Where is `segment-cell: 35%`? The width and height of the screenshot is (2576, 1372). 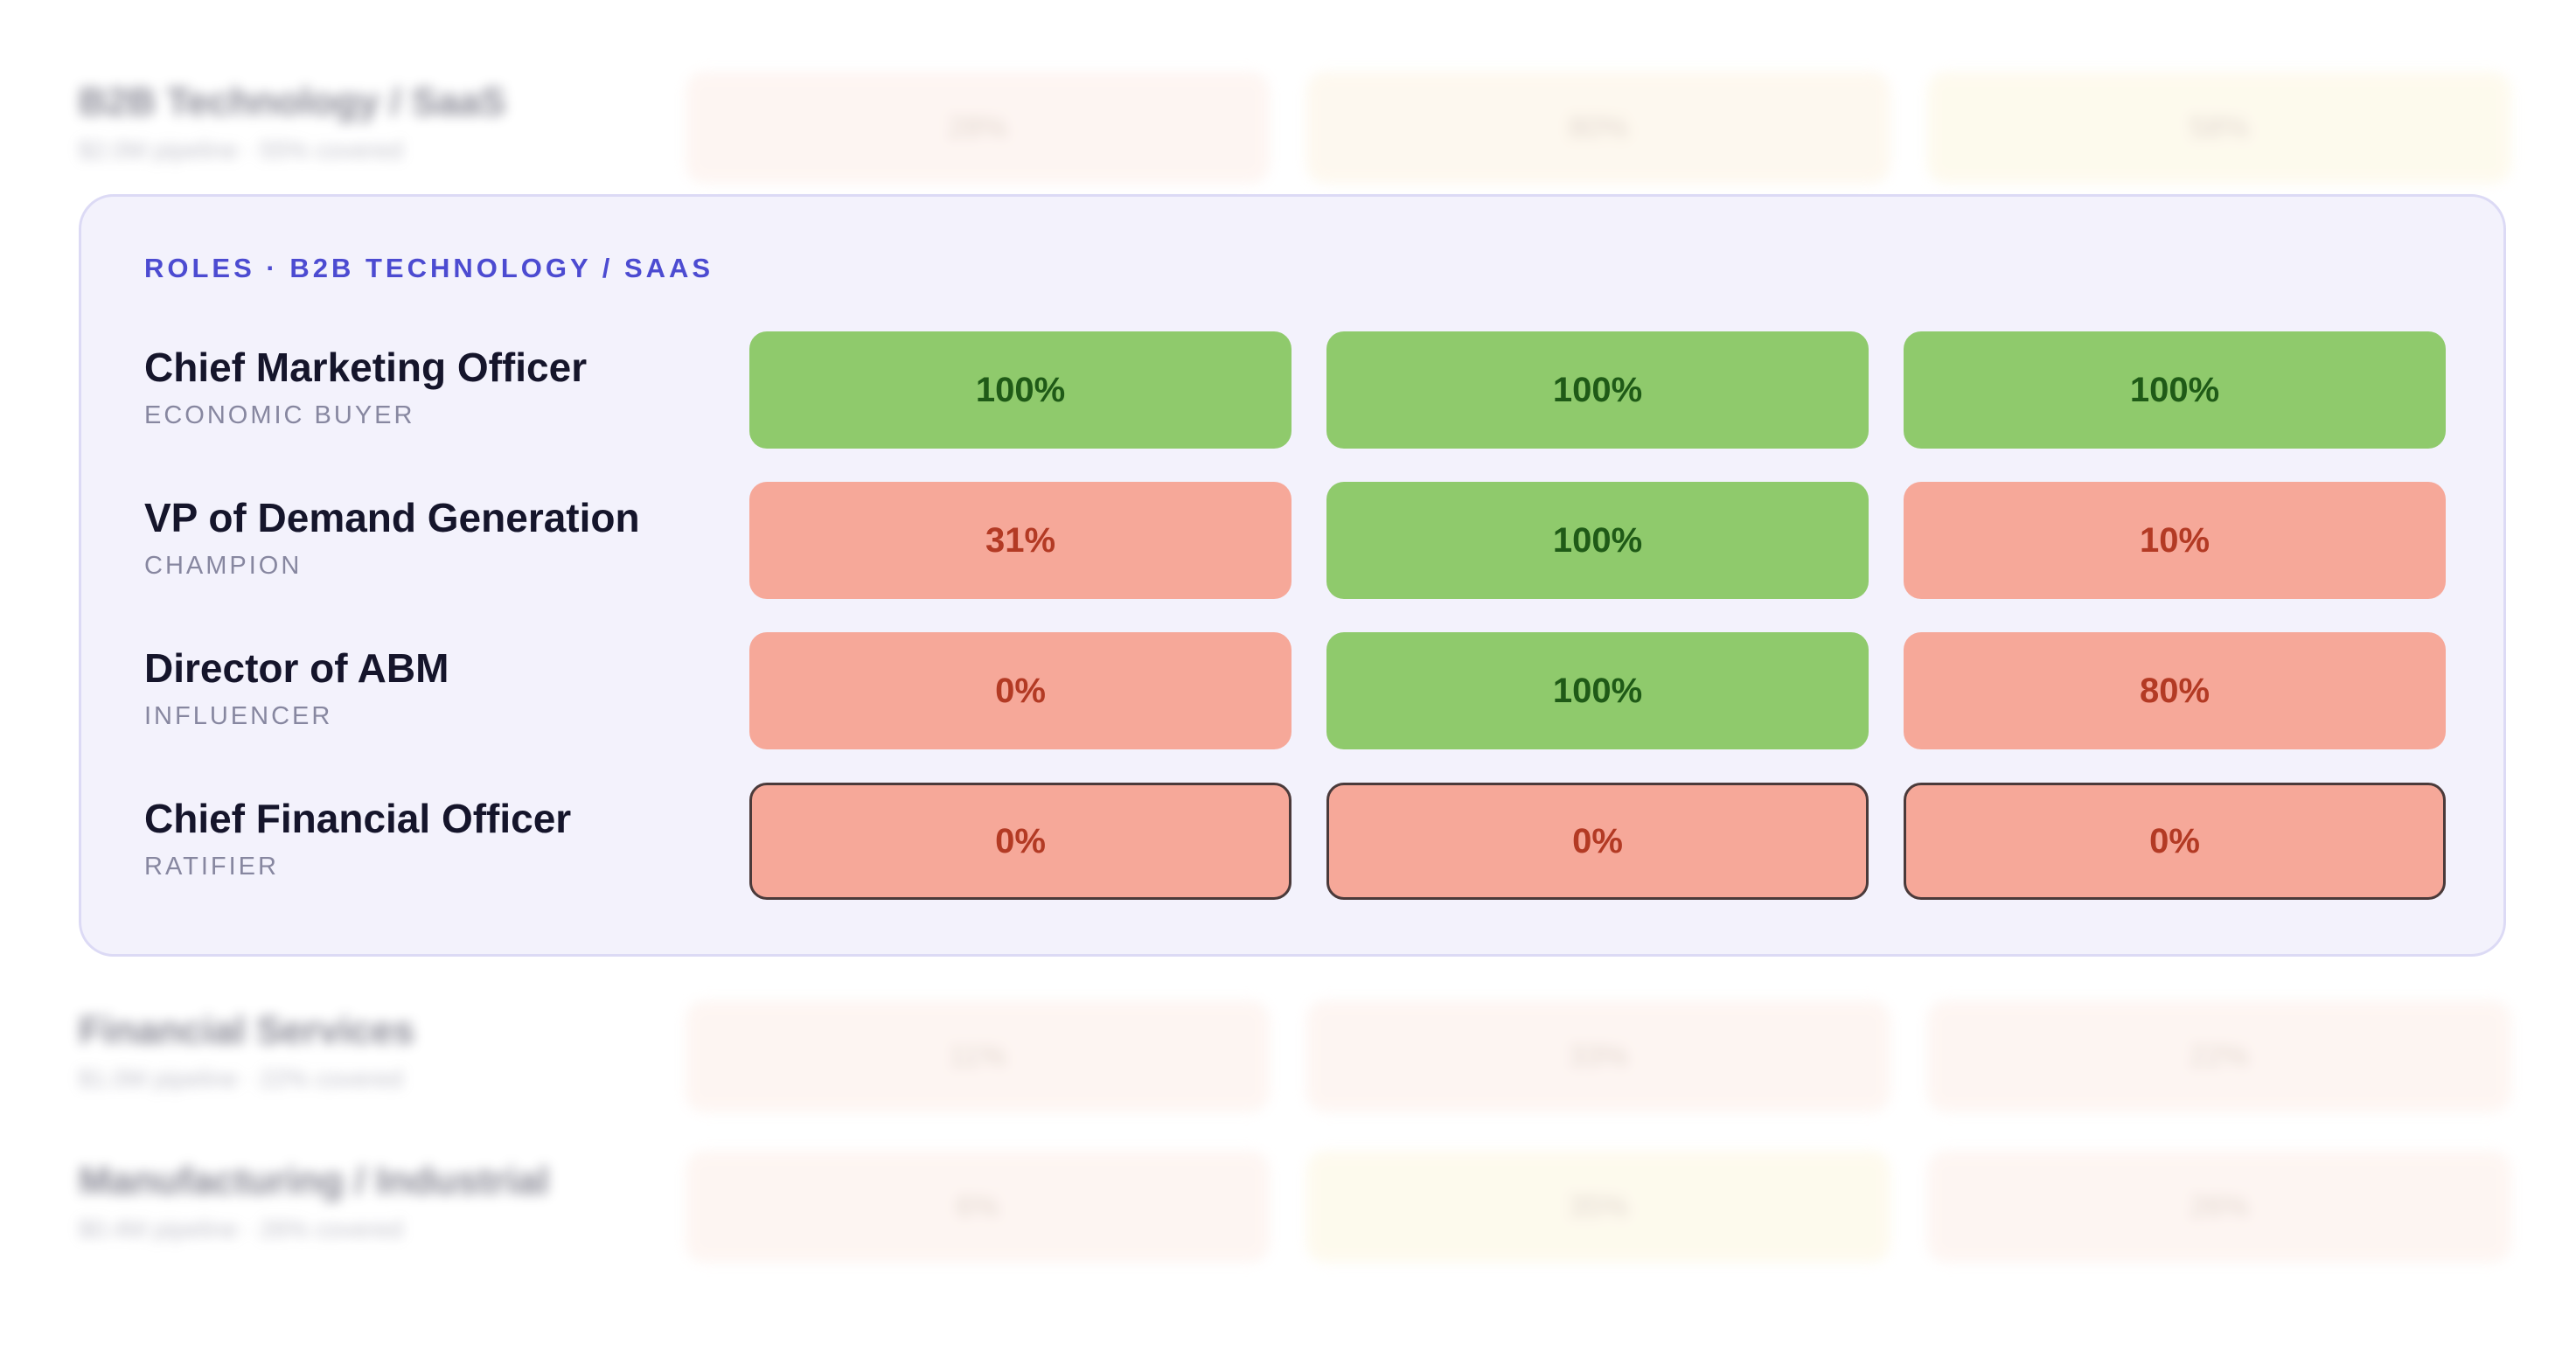
segment-cell: 35% is located at coordinates (1598, 1207).